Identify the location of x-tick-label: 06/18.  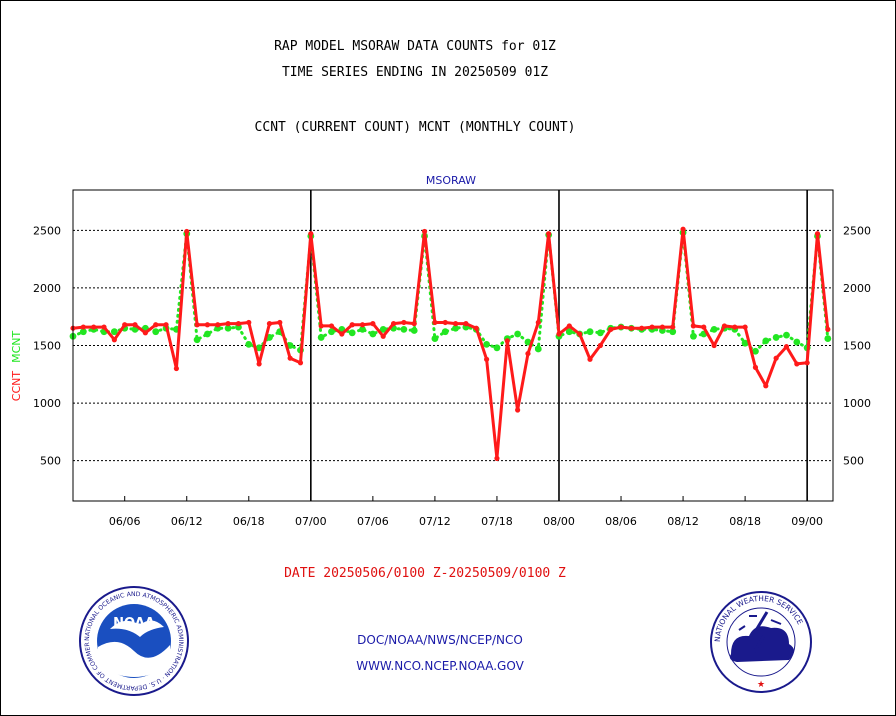
(249, 521).